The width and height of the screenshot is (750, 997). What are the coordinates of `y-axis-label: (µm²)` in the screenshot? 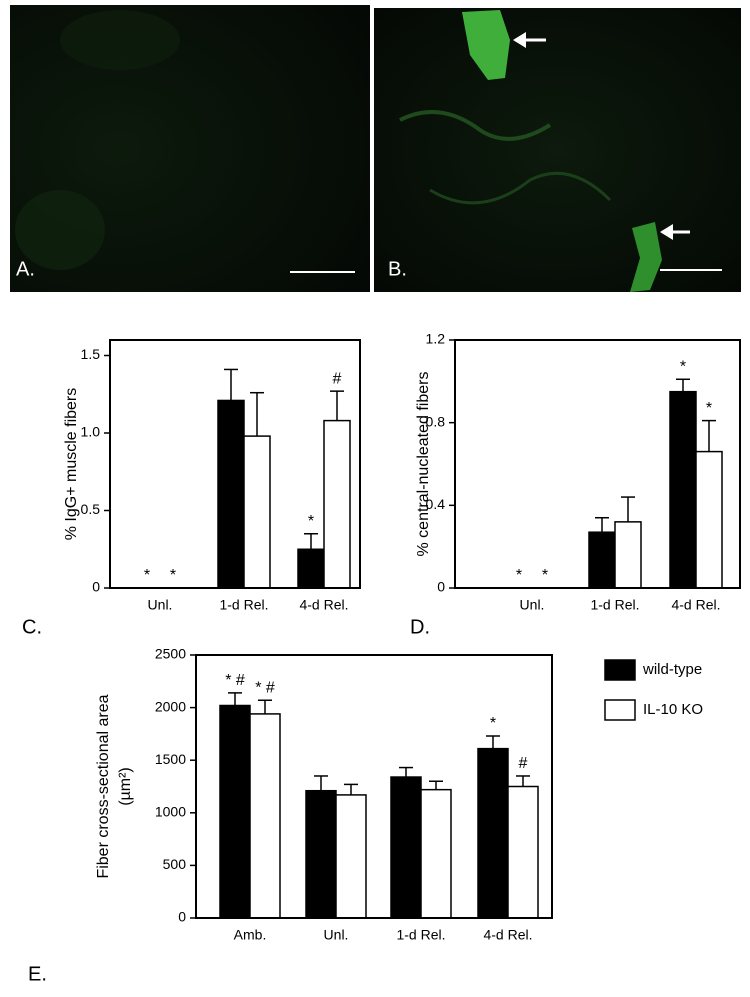 It's located at (125, 786).